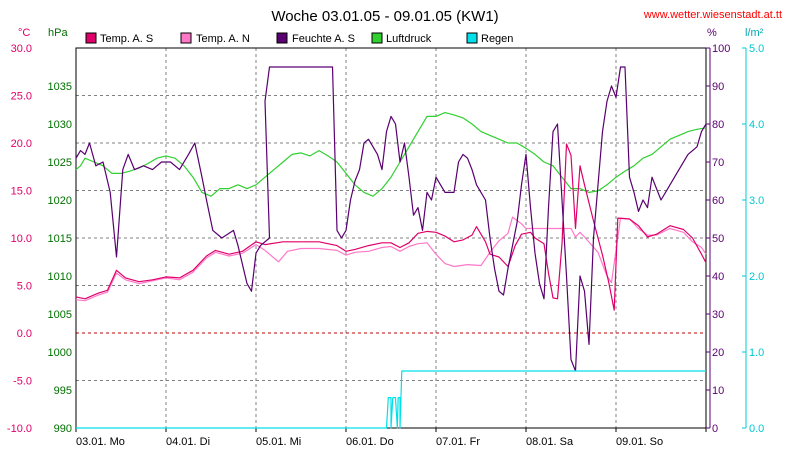 Image resolution: width=790 pixels, height=460 pixels. Describe the element at coordinates (756, 277) in the screenshot. I see `y-tick-label-rain: 2.0` at that location.